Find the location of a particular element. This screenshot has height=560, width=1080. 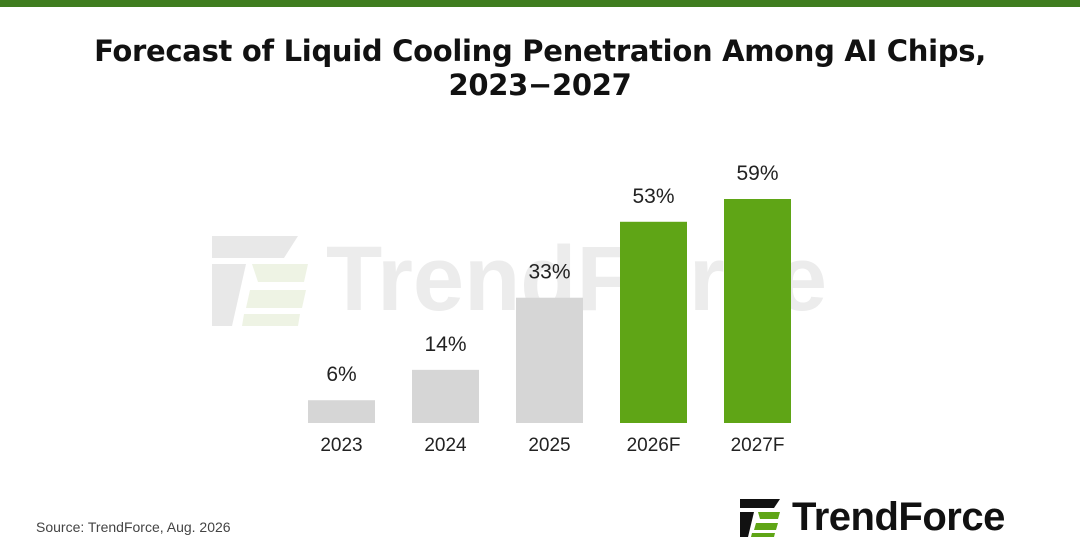

source-note: Source: TrendForce, Aug. 2026 is located at coordinates (133, 527).